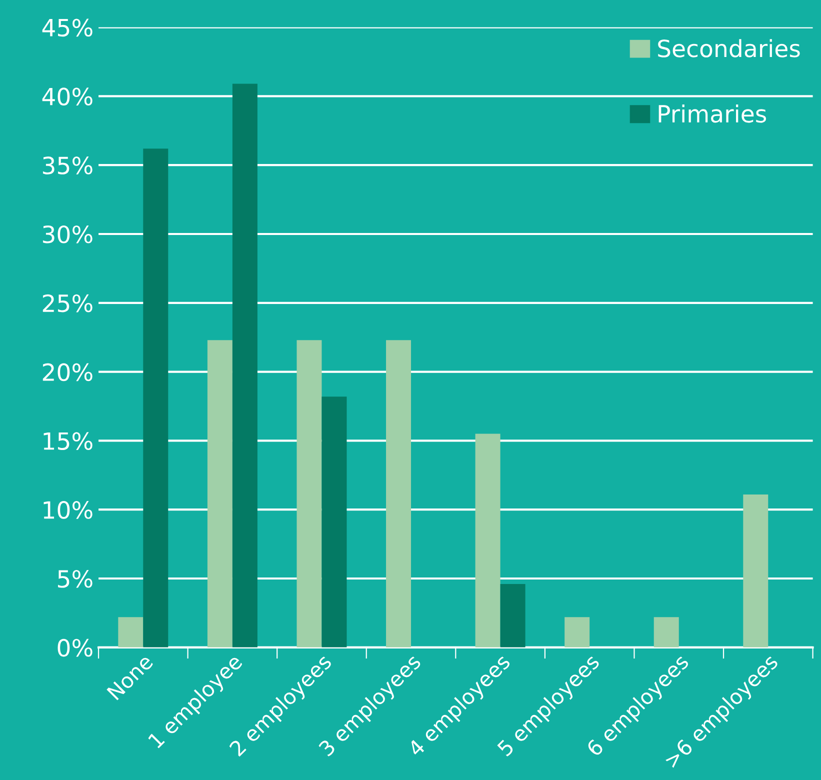 Image resolution: width=821 pixels, height=780 pixels. What do you see at coordinates (729, 48) in the screenshot?
I see `legend-label: Secondaries` at bounding box center [729, 48].